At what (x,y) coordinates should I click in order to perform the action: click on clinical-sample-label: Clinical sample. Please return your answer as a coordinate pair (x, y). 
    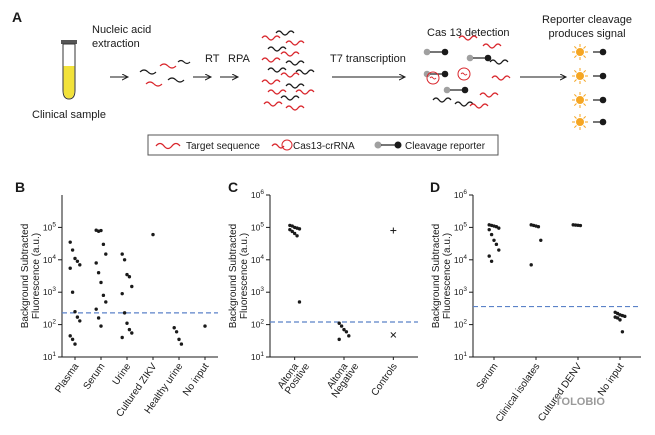
    Looking at the image, I should click on (69, 115).